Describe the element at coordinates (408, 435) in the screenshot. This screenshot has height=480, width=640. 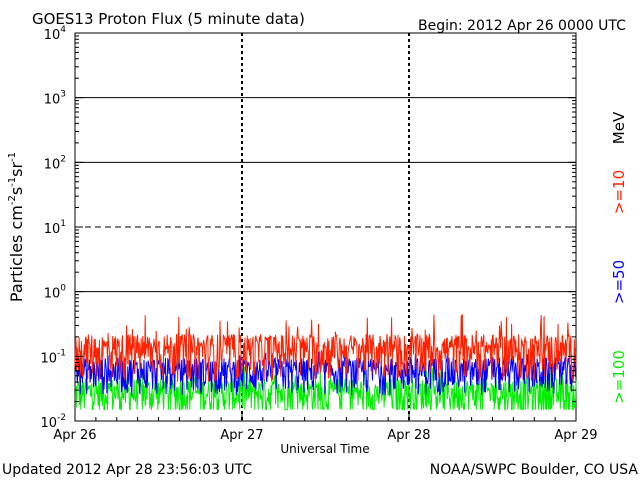
I see `x-tick-label: Apr 28` at that location.